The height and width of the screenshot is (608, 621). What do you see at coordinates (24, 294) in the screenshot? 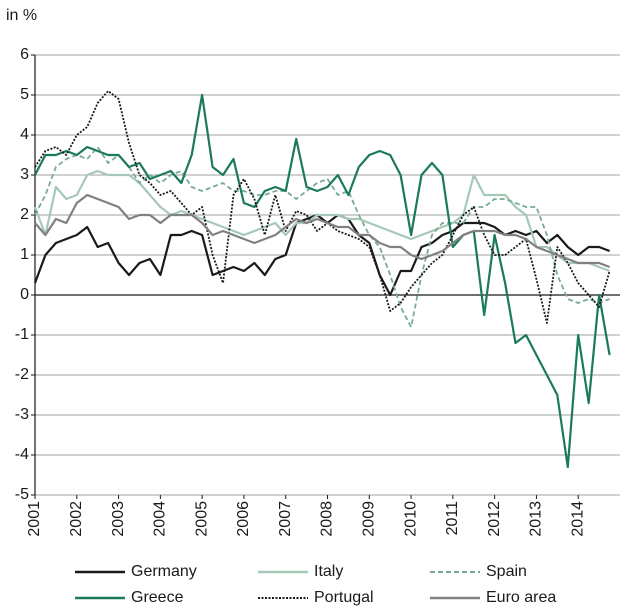
I see `y-tick-label: 0` at bounding box center [24, 294].